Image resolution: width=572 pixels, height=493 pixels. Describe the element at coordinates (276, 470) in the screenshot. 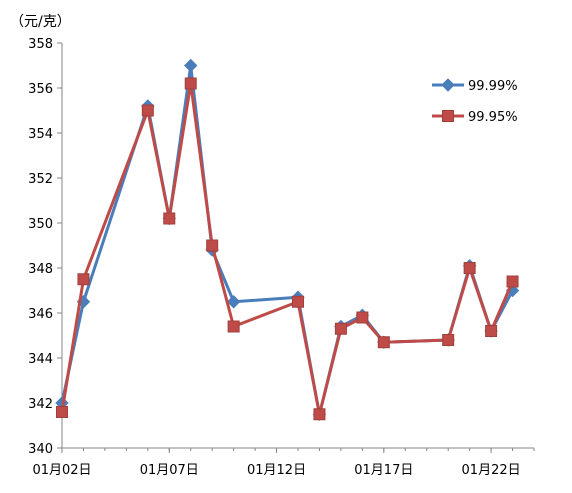

I see `x-tick-label: 01月12日` at that location.